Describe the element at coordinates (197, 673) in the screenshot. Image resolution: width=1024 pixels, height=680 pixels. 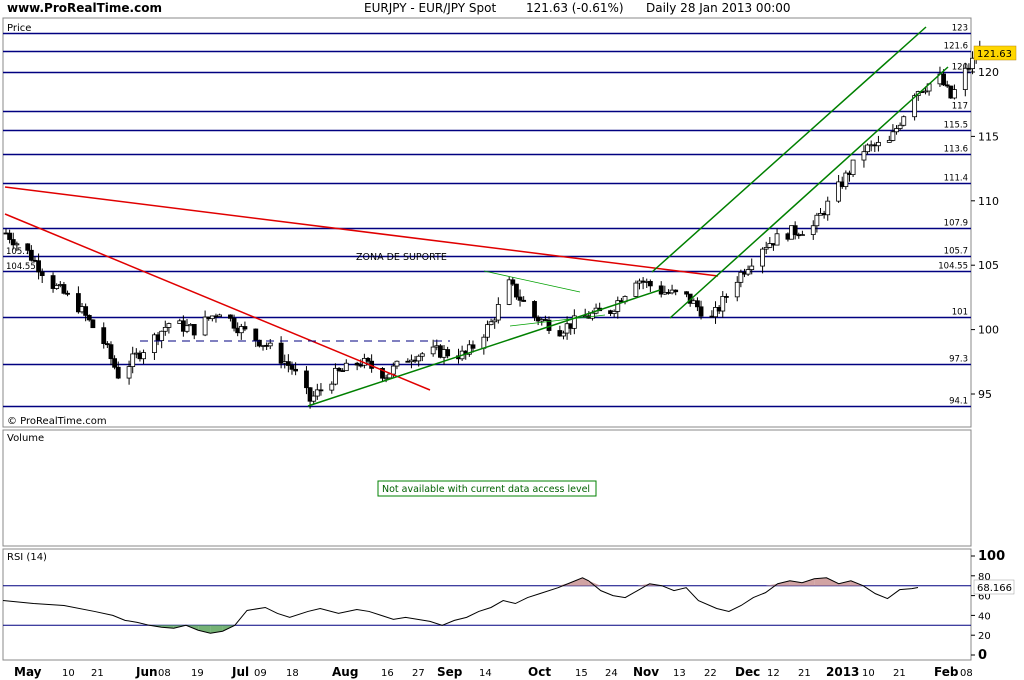
I see `date-tick-label: 19` at that location.